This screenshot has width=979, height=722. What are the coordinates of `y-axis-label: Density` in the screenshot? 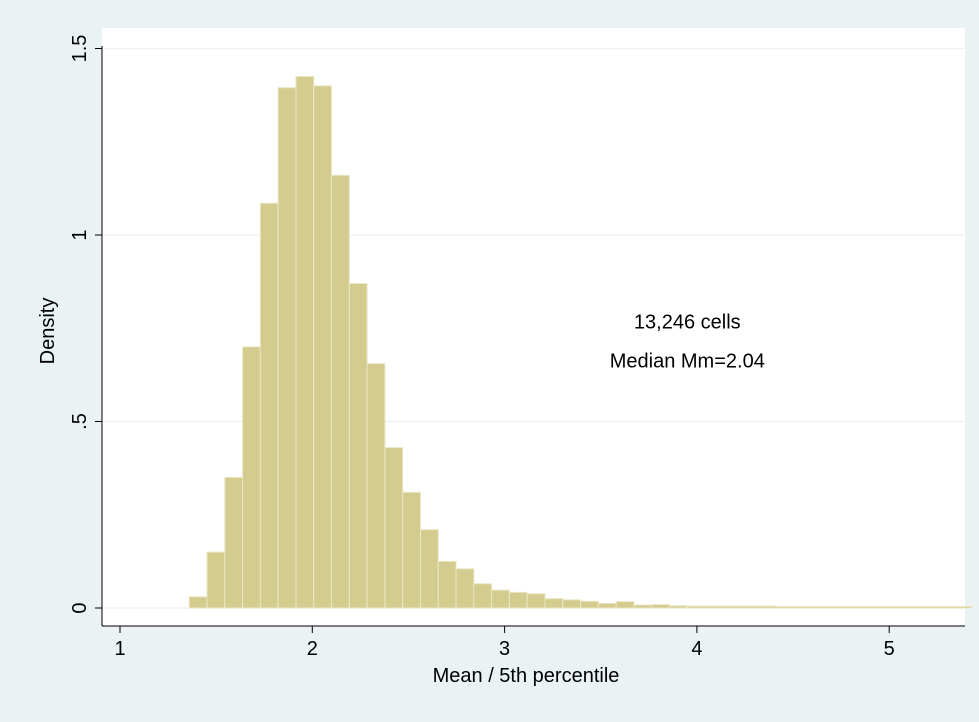 It's located at (48, 331).